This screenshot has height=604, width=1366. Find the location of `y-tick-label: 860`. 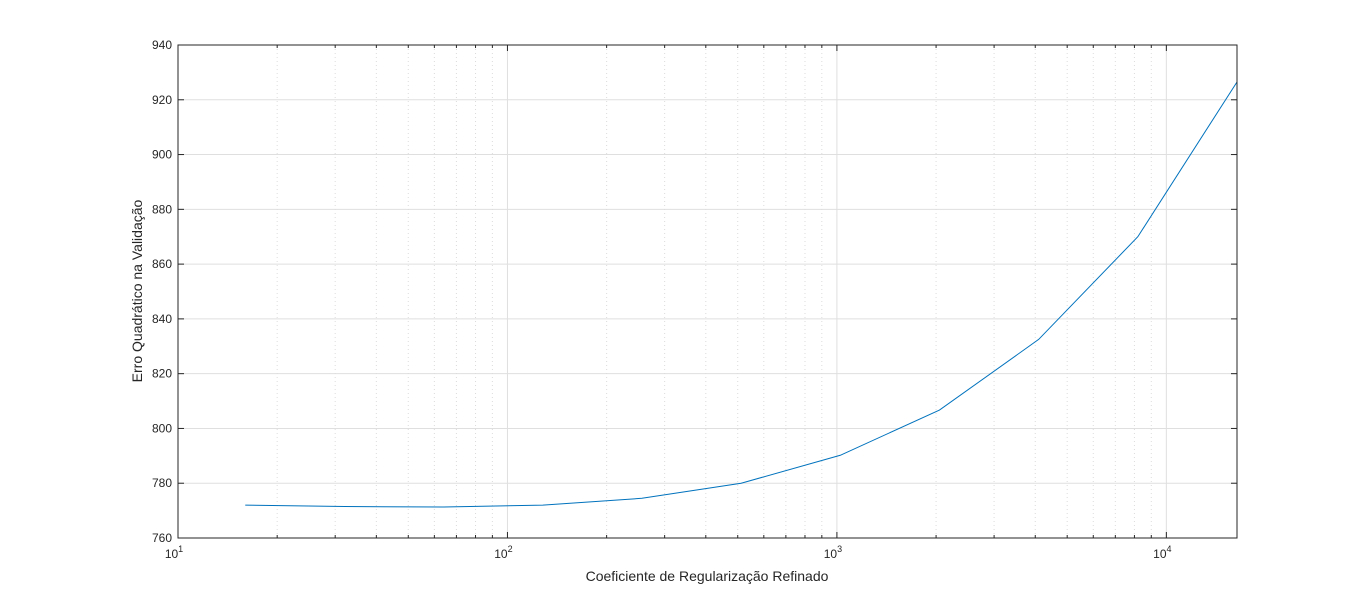

y-tick-label: 860 is located at coordinates (162, 264).